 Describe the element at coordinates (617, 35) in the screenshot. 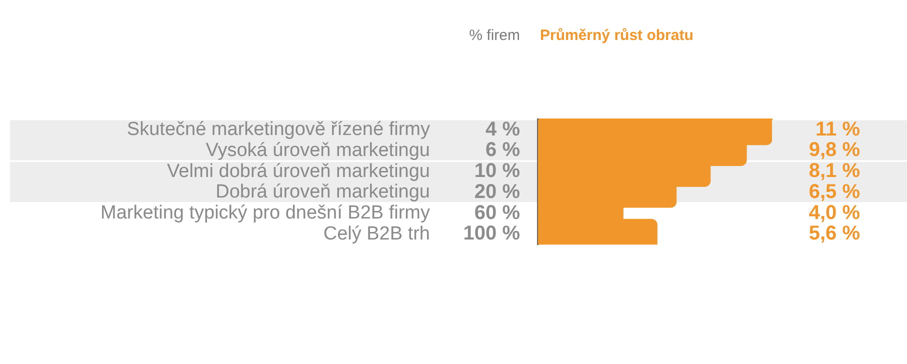

I see `chart-title: Průměrný růst obratu` at that location.